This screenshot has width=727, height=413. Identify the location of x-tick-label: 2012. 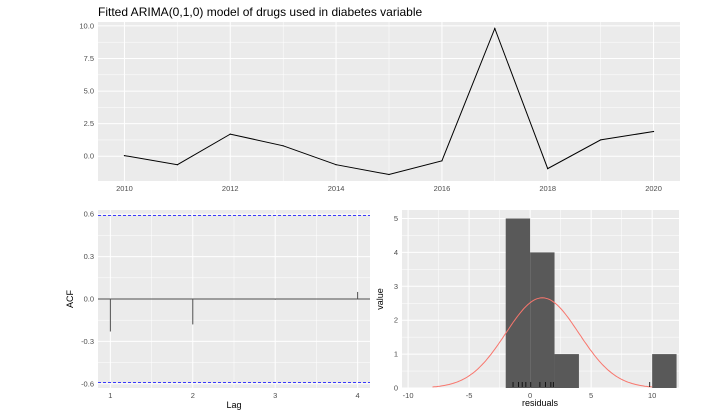
(230, 188).